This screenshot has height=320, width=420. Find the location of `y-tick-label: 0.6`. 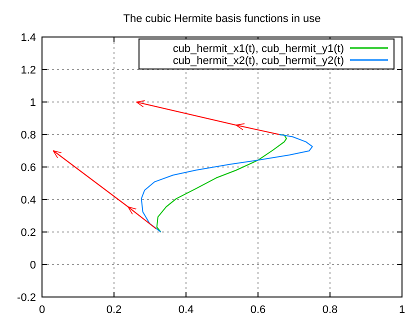

y-tick-label: 0.6 is located at coordinates (28, 168).